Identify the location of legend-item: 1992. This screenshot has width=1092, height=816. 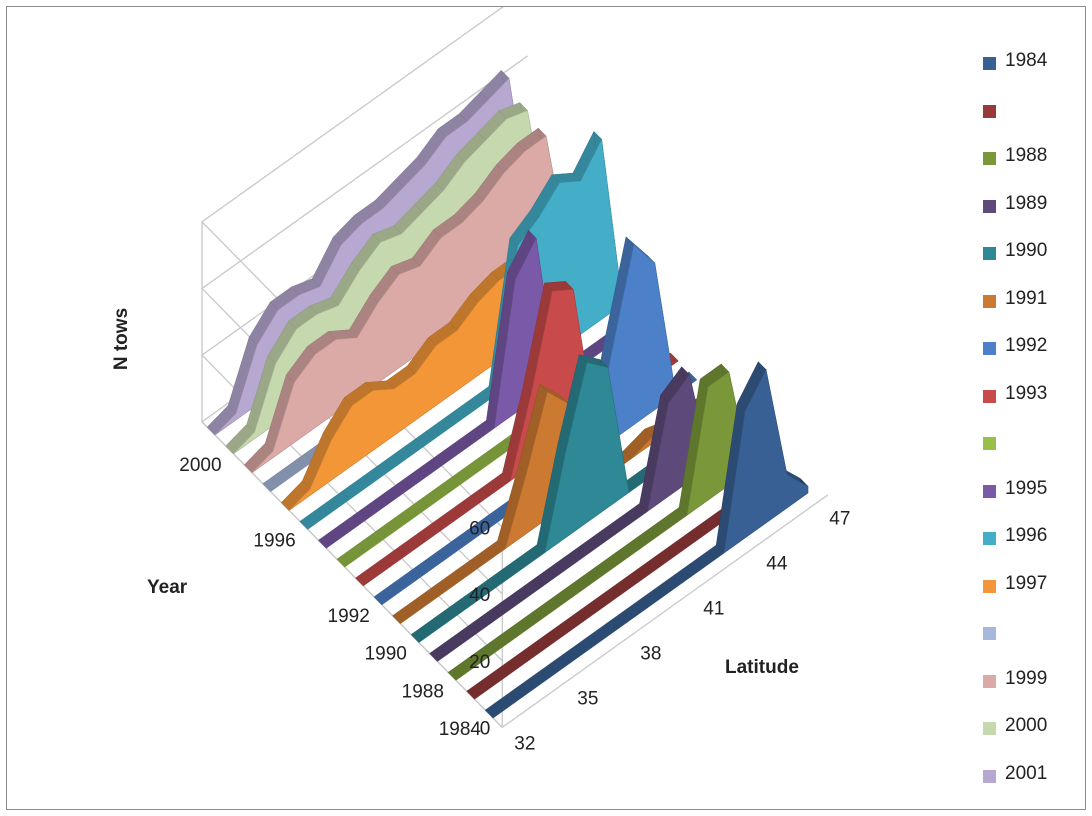
(1034, 356).